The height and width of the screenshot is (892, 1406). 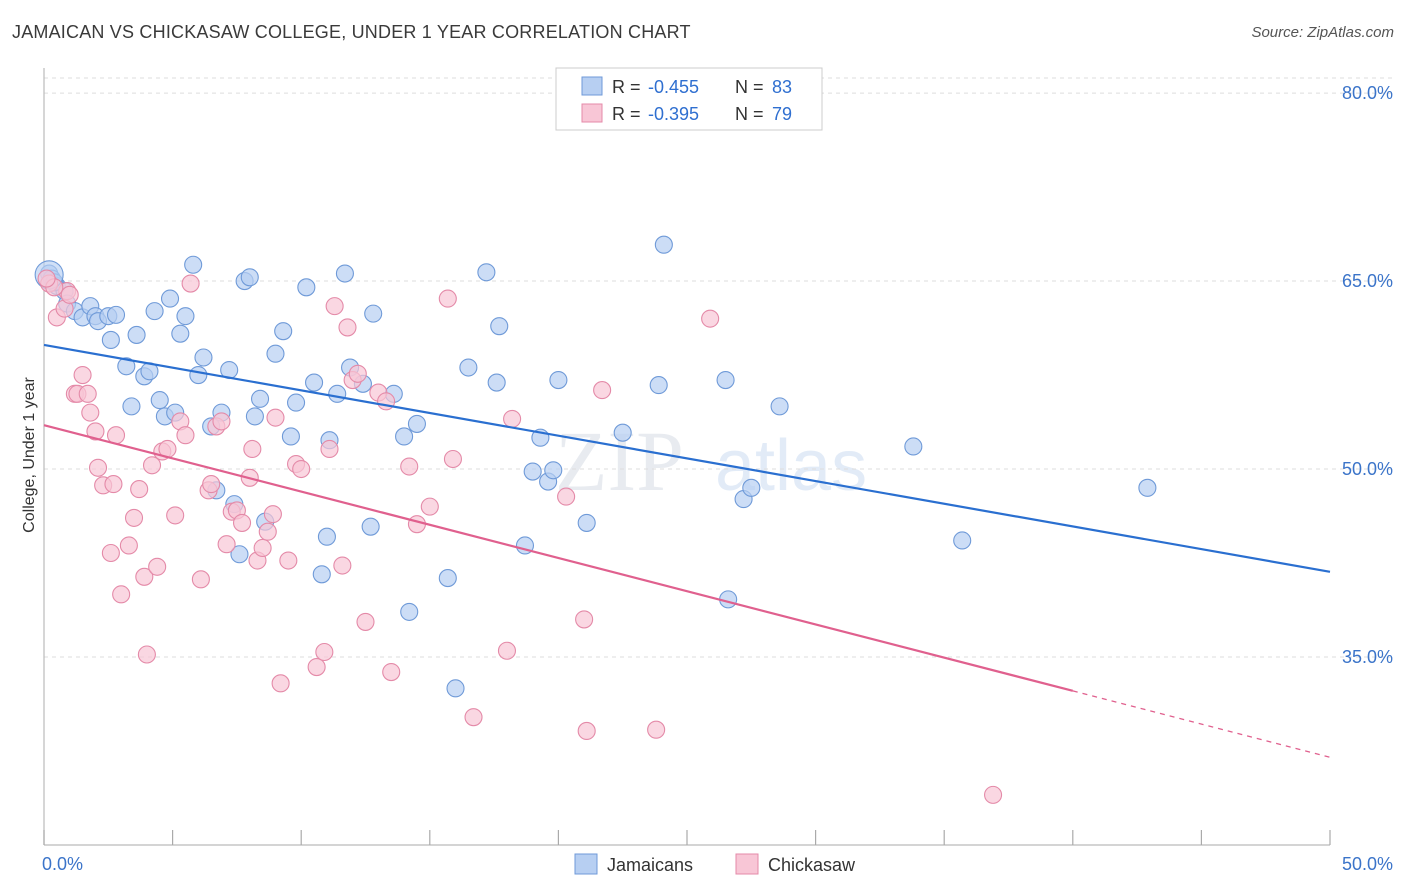 What do you see at coordinates (1201, 724) in the screenshot?
I see `chickasaw-trend-extension` at bounding box center [1201, 724].